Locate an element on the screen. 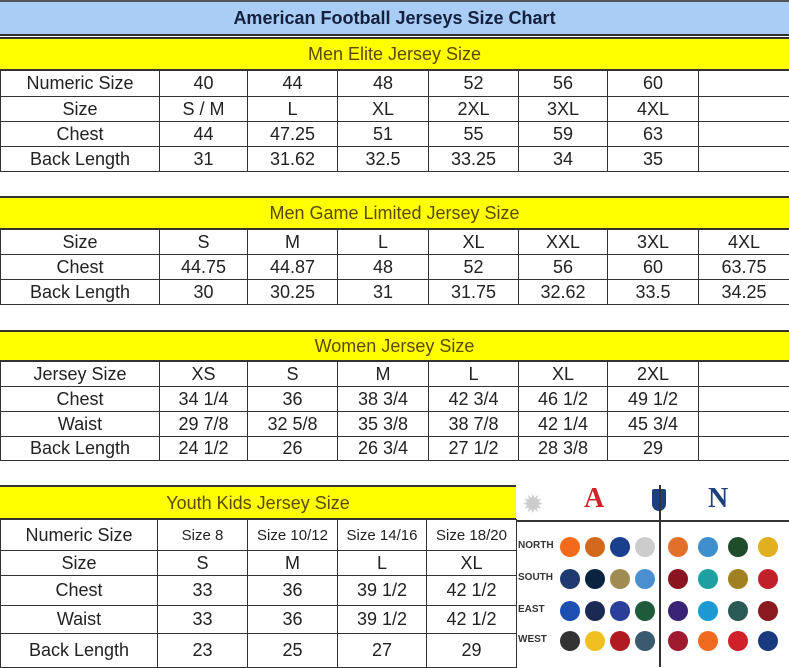 Image resolution: width=789 pixels, height=668 pixels. division-label: SOUTH is located at coordinates (535, 577).